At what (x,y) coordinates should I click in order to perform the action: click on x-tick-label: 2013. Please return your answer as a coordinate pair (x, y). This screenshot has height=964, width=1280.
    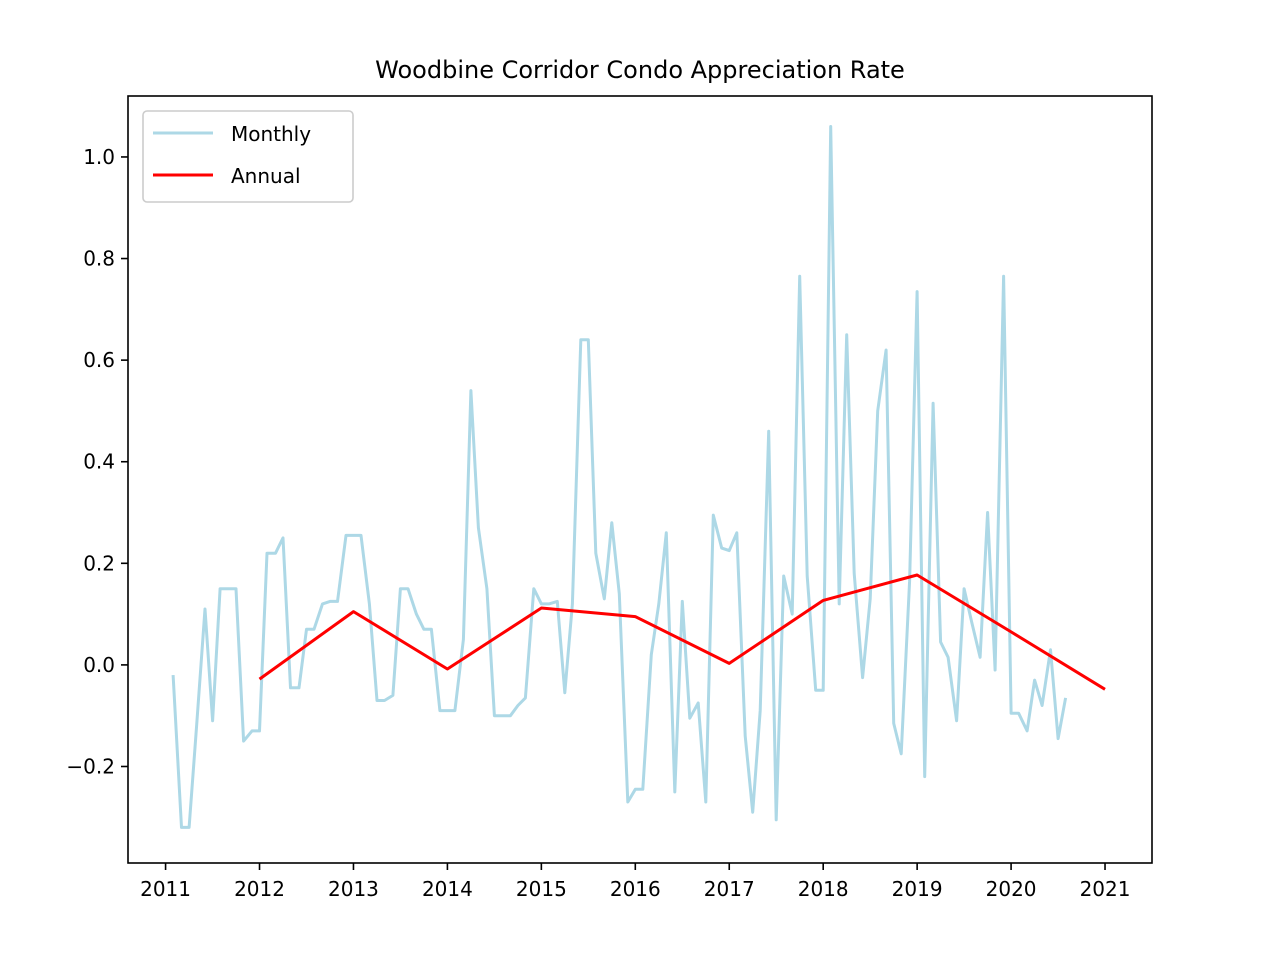
    Looking at the image, I should click on (353, 889).